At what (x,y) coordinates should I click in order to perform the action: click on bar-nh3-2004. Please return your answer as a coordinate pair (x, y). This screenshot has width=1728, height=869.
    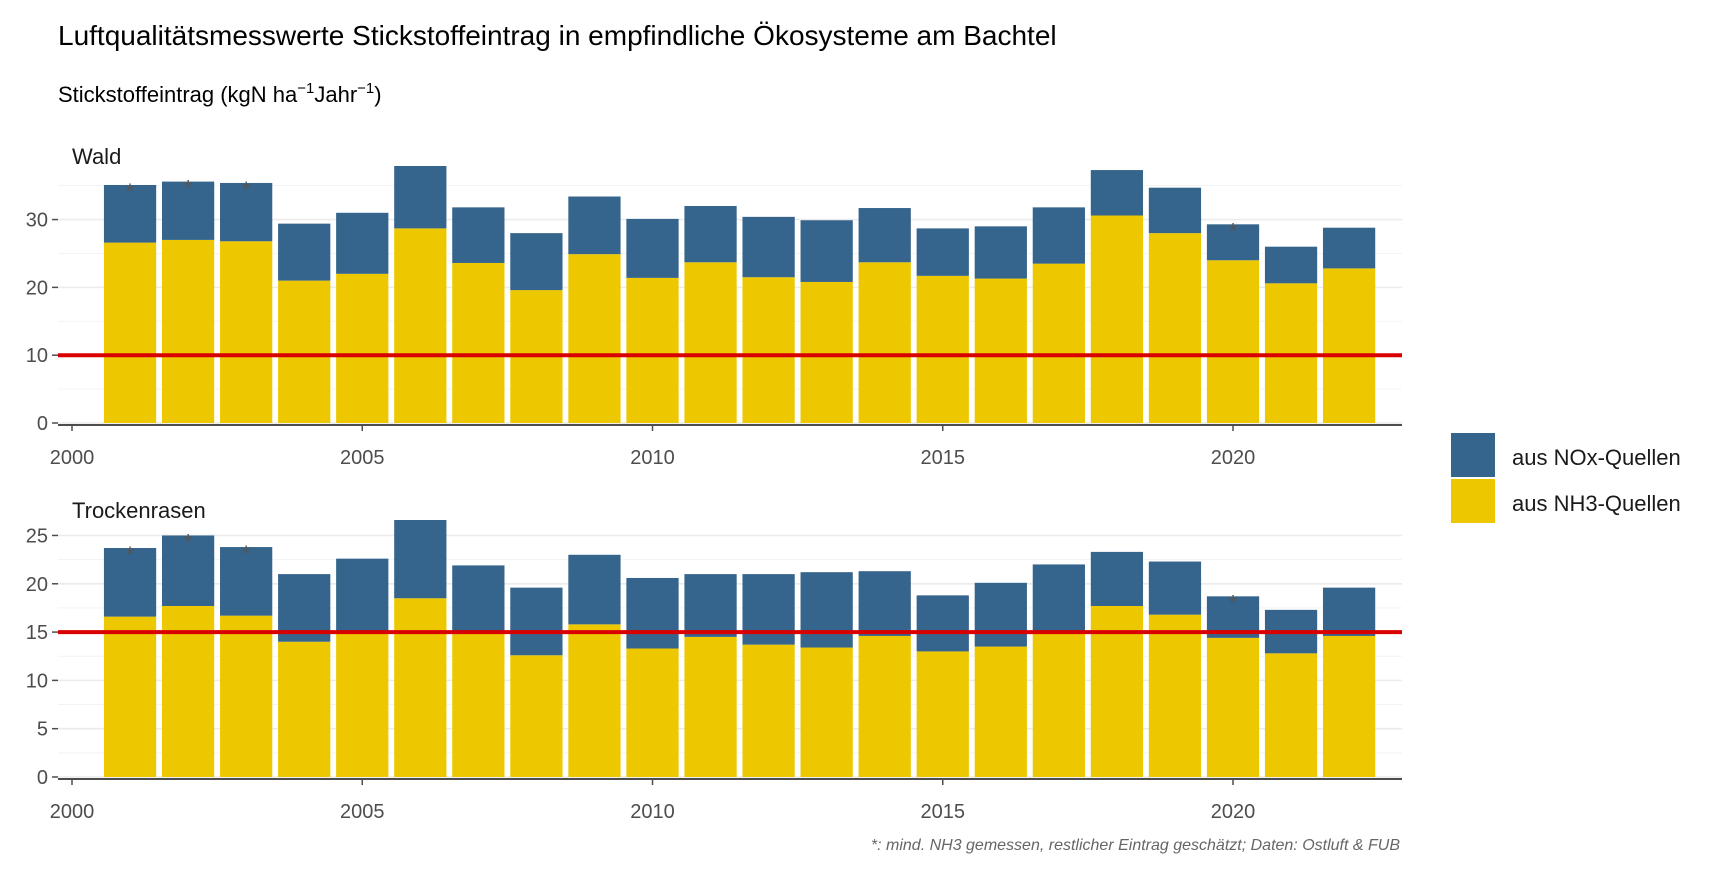
    Looking at the image, I should click on (304, 709).